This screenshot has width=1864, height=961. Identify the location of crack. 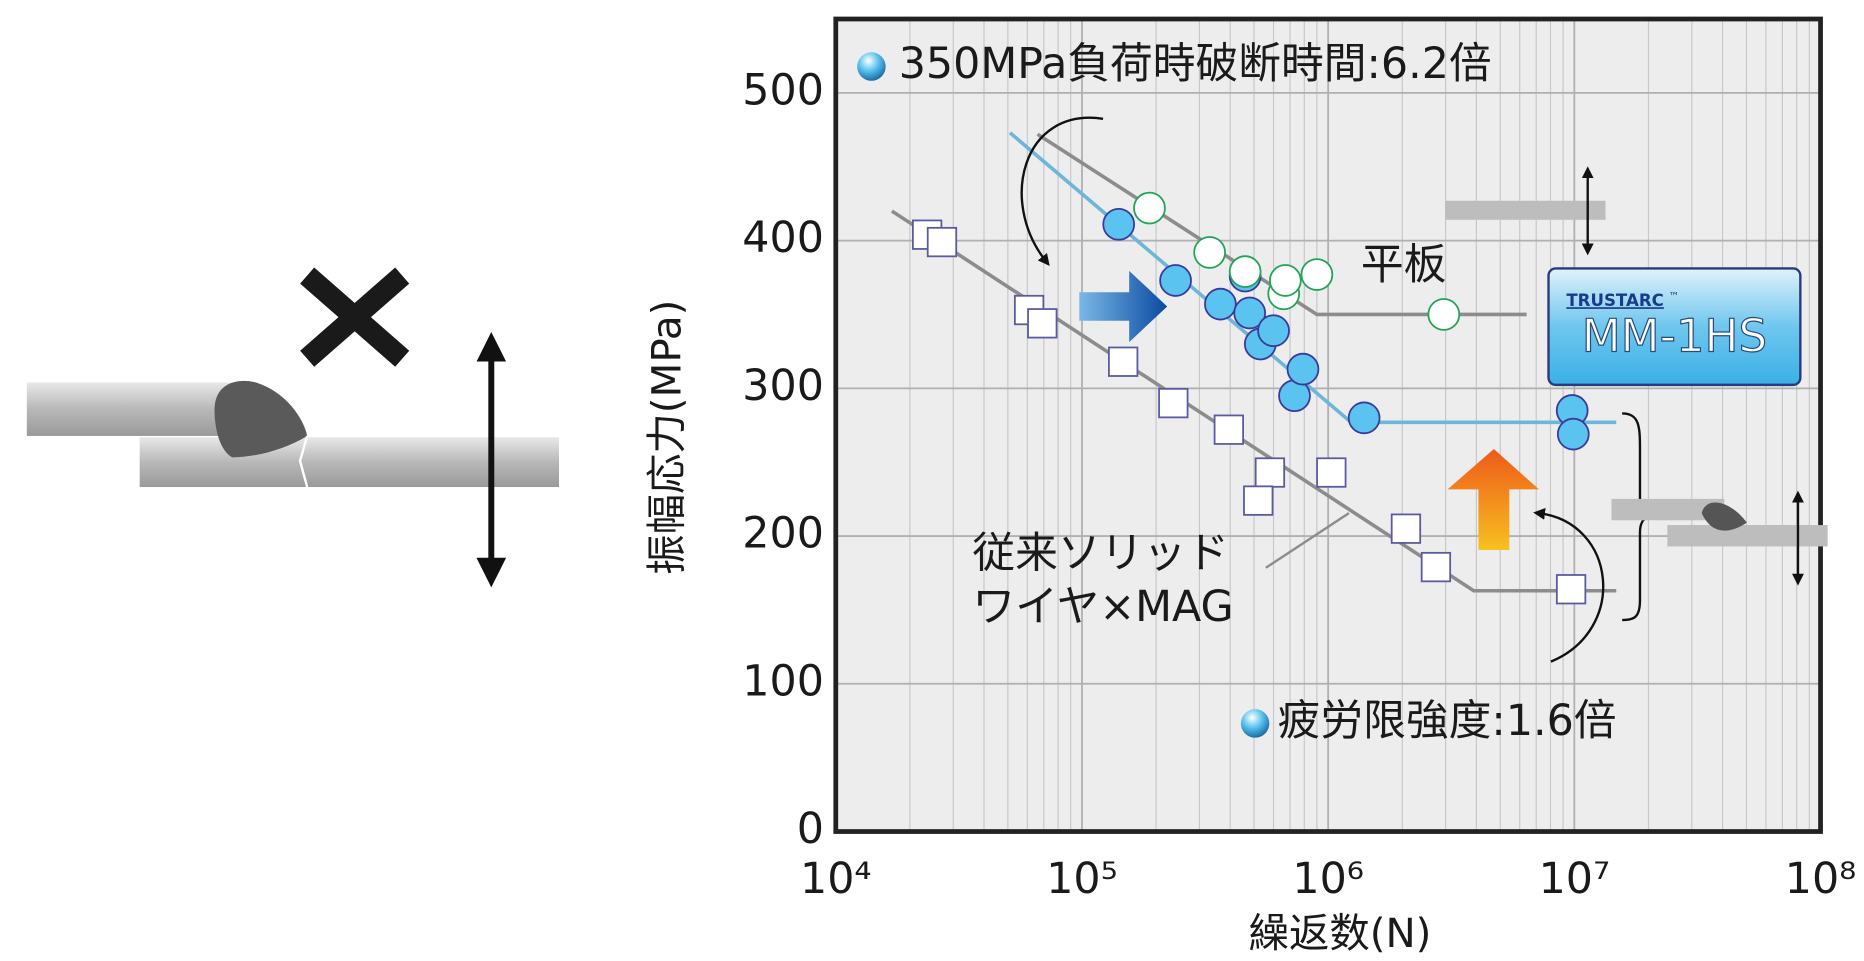
(303, 461).